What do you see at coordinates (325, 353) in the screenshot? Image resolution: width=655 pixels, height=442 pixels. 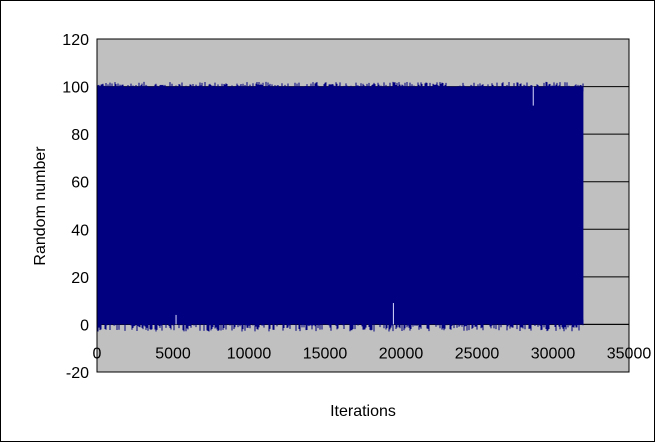 I see `x-tick-label: 15000` at bounding box center [325, 353].